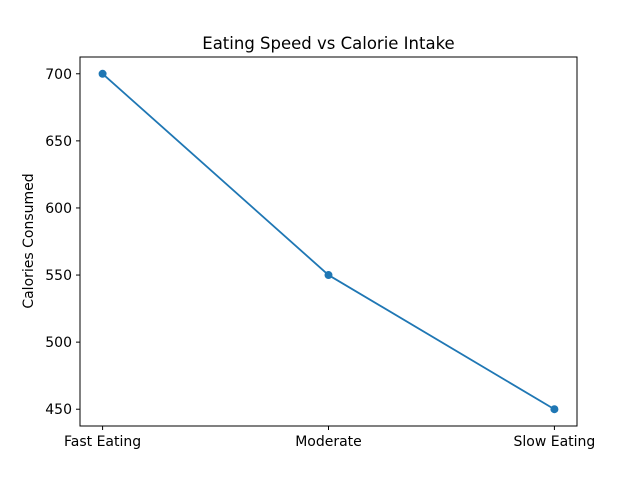 The width and height of the screenshot is (640, 480). Describe the element at coordinates (58, 75) in the screenshot. I see `y-tick-label: 700` at that location.